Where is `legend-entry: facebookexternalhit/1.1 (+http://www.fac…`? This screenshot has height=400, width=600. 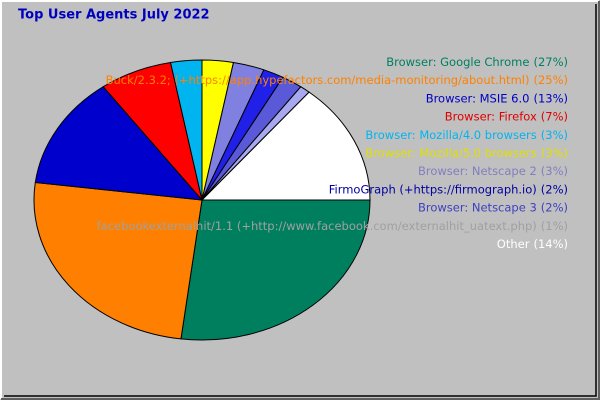
legend-entry: facebookexternalhit/1.1 (+http://www.fac… is located at coordinates (332, 225).